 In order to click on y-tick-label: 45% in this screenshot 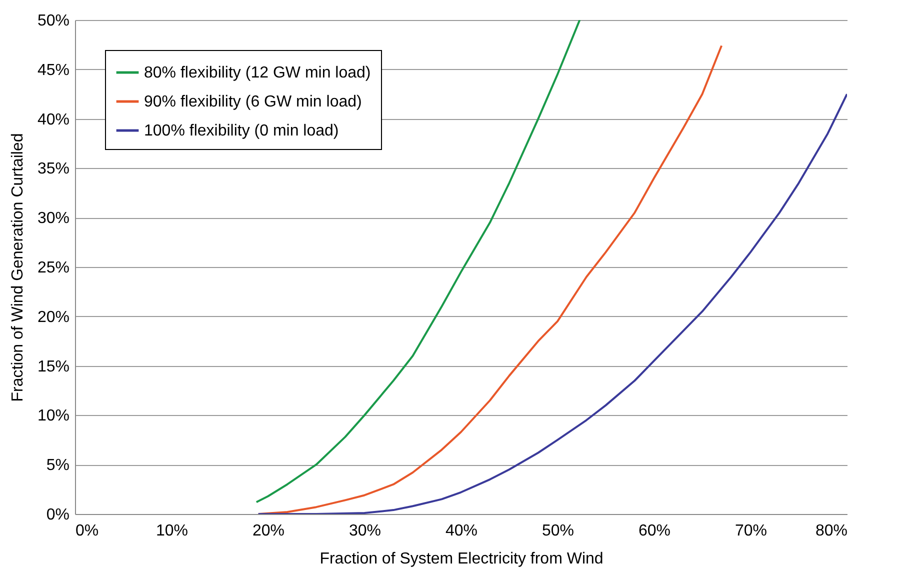, I will do `click(53, 70)`.